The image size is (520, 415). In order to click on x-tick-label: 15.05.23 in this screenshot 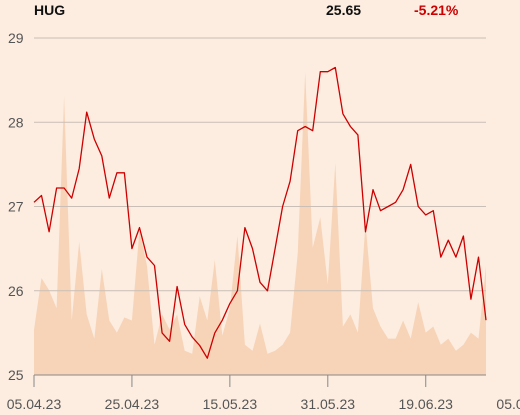, I will do `click(230, 404)`.